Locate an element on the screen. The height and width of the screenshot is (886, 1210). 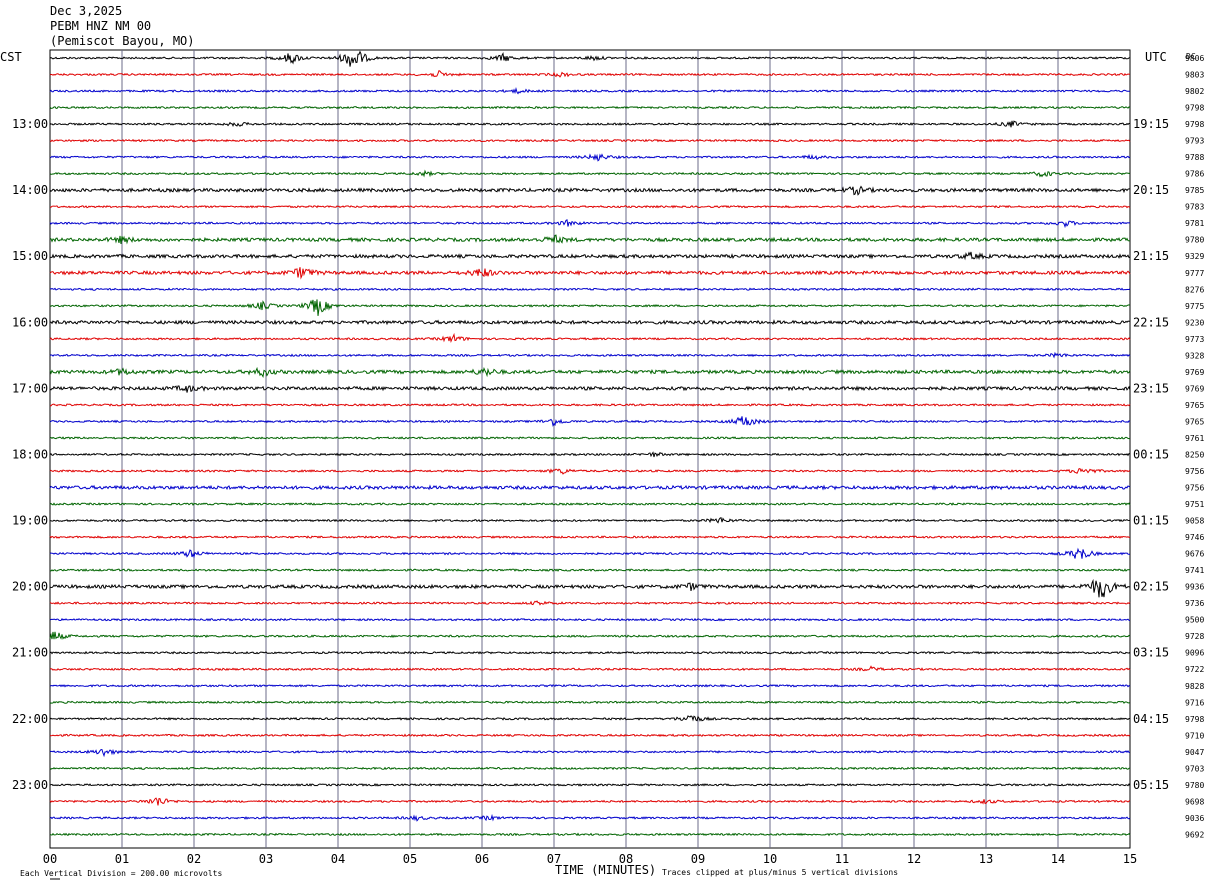
dc-offset-label: 9746 is located at coordinates (1194, 537).